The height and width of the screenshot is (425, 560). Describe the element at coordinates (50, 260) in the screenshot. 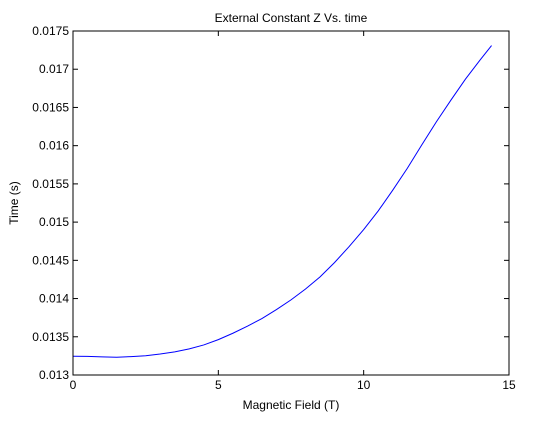

I see `y-tick-label: 0.0145` at that location.